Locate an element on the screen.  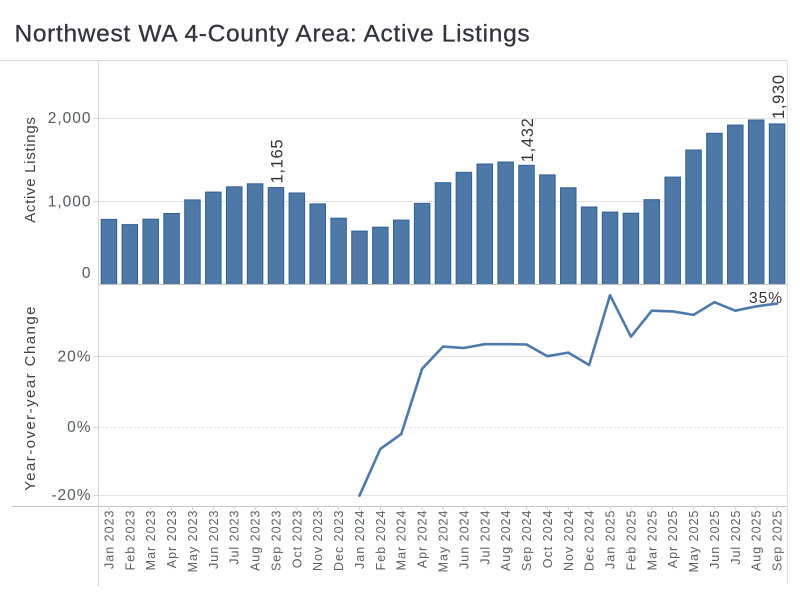
svg-text: Sep 2025 is located at coordinates (778, 541).